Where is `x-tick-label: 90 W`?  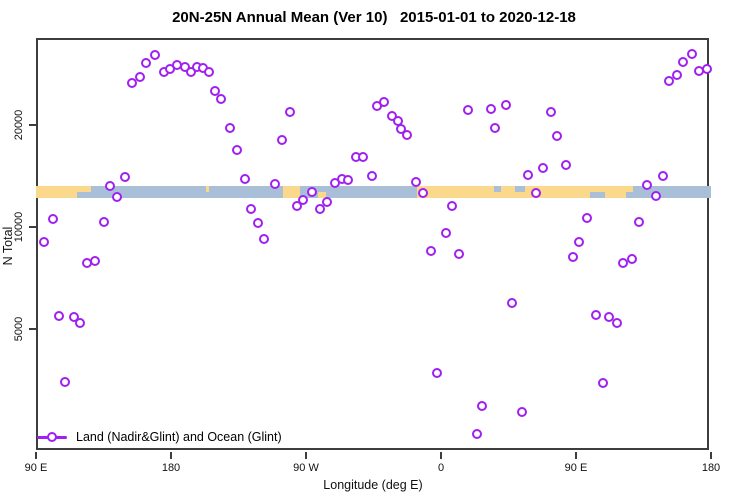
x-tick-label: 90 W is located at coordinates (306, 468).